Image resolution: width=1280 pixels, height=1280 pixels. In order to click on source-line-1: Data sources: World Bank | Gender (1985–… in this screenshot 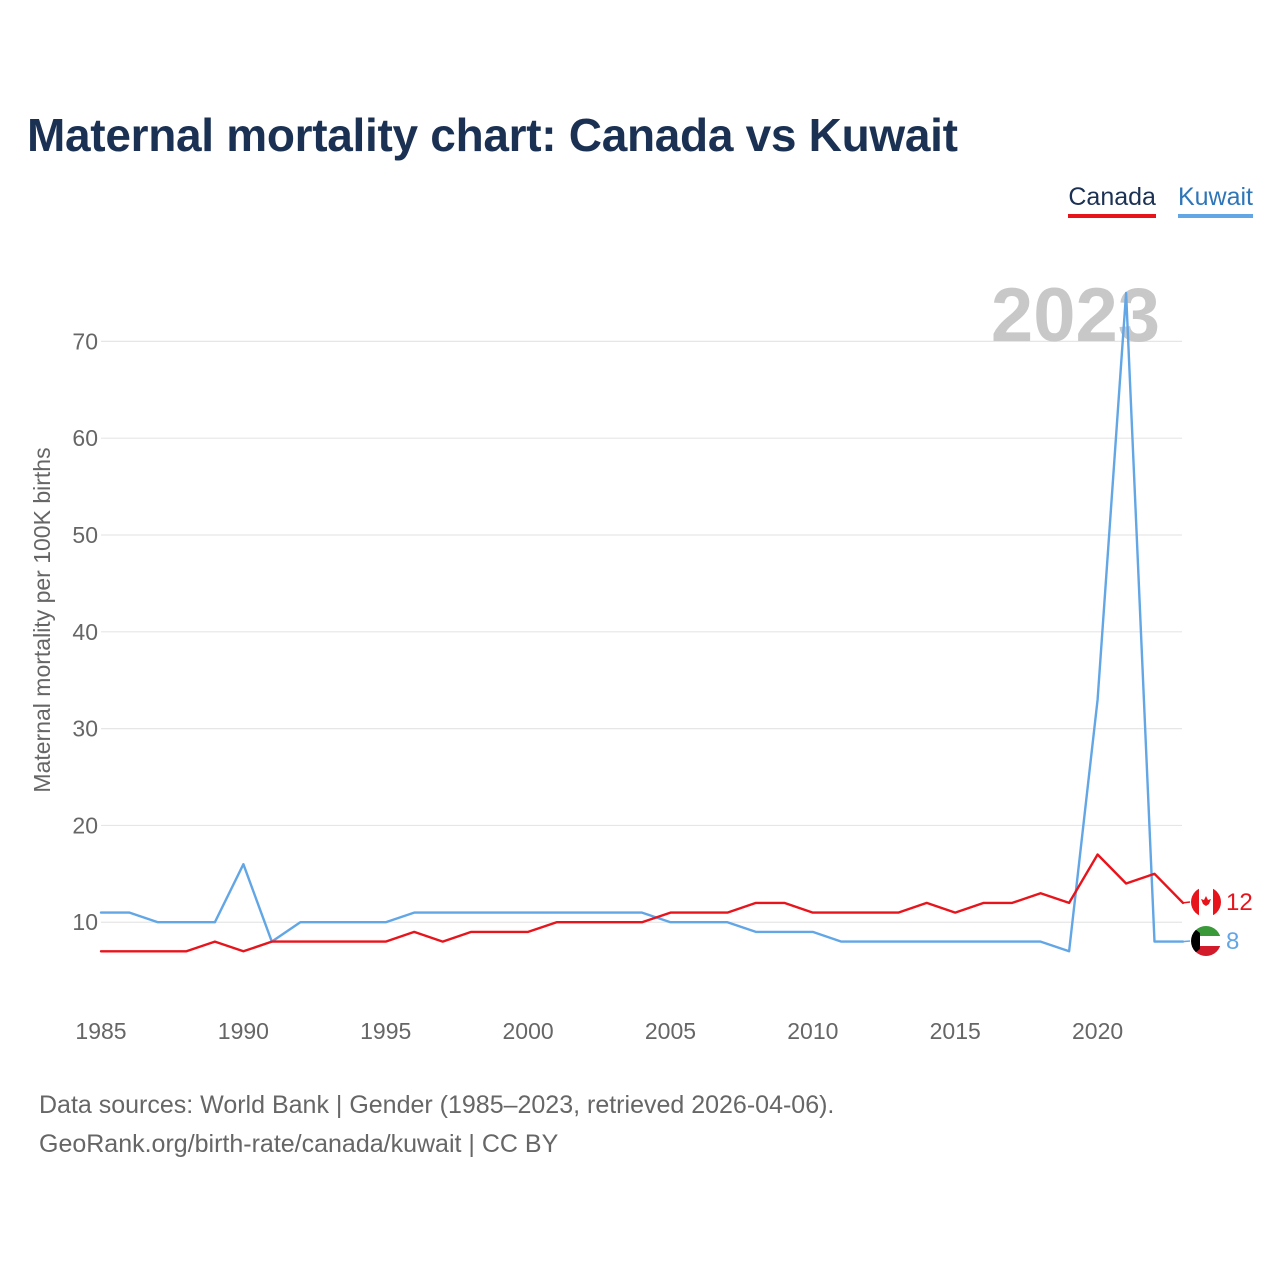, I will do `click(437, 1105)`.